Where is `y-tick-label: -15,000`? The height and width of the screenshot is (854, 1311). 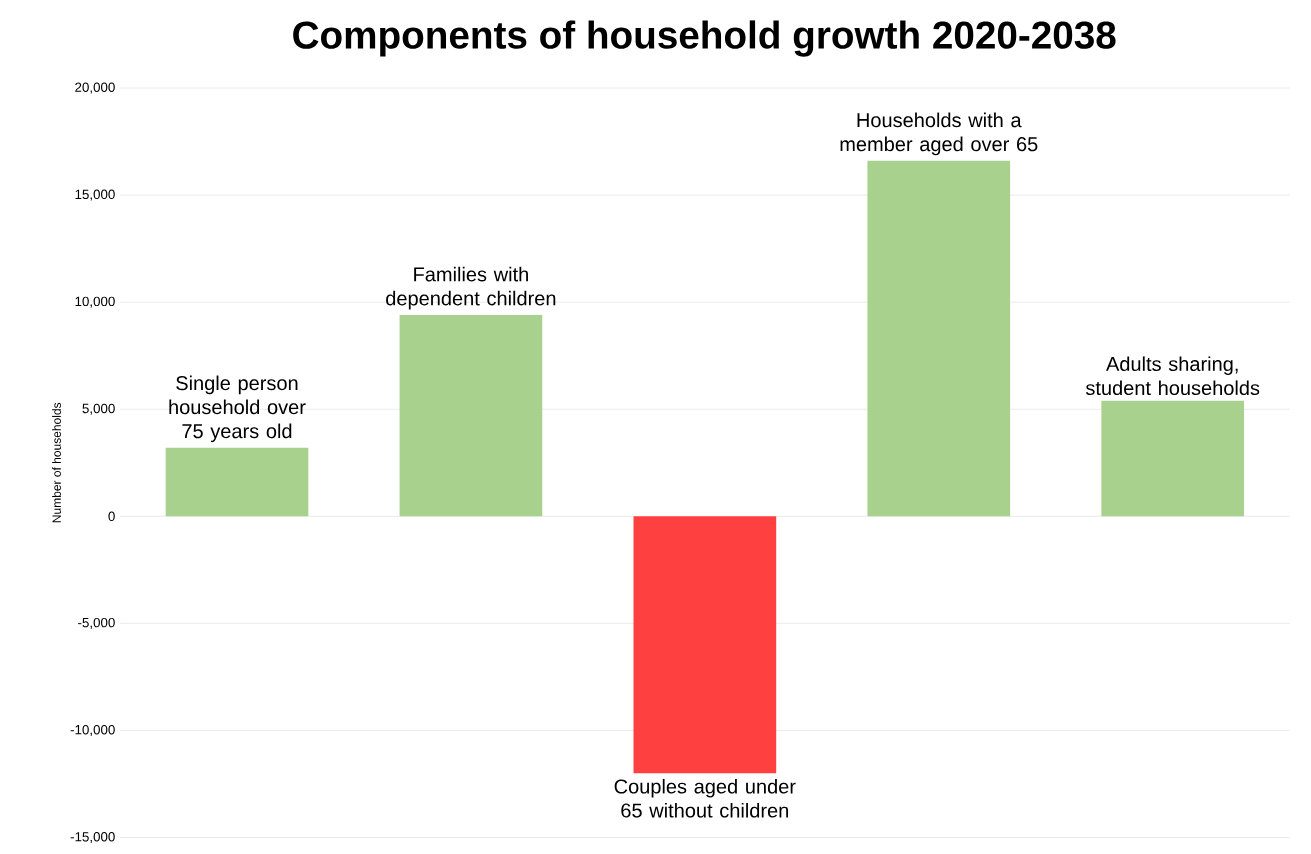
y-tick-label: -15,000 is located at coordinates (92, 838).